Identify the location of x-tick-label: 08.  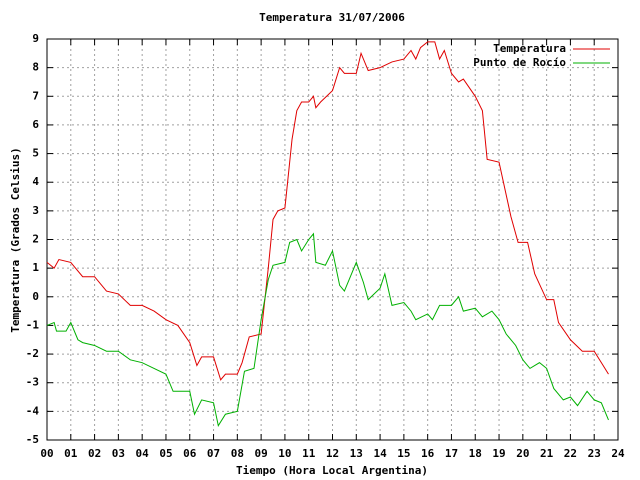
(237, 453).